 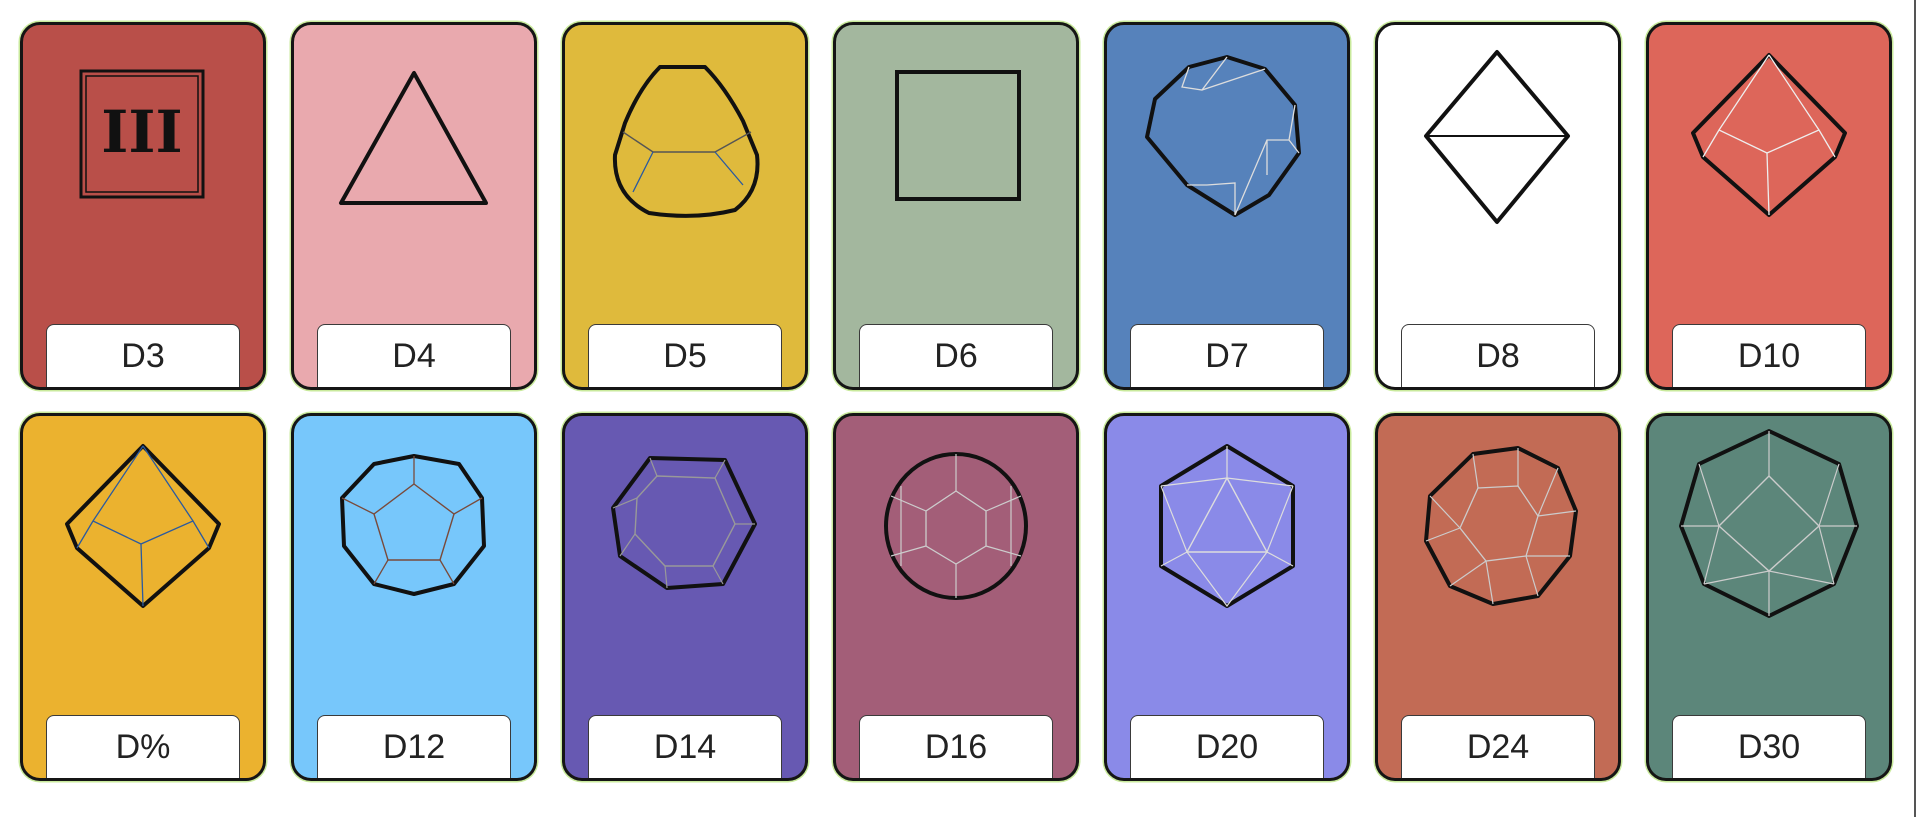 What do you see at coordinates (143, 355) in the screenshot?
I see `die-label: D3` at bounding box center [143, 355].